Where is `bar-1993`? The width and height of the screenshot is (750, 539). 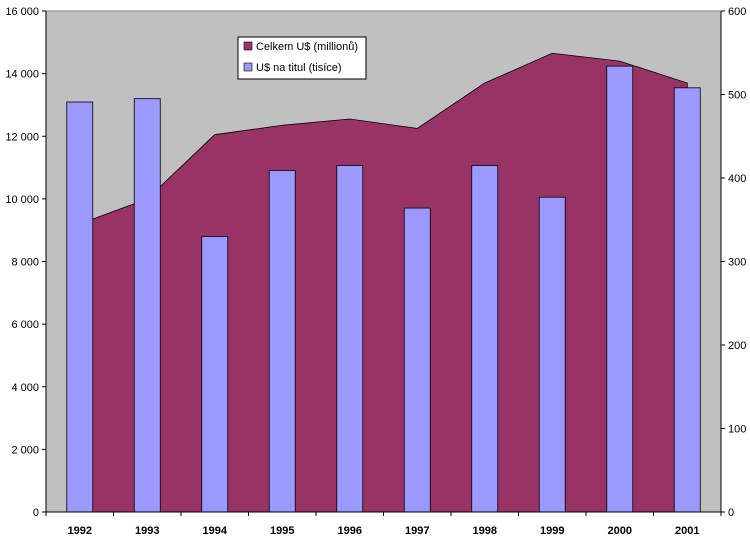
bar-1993 is located at coordinates (147, 305).